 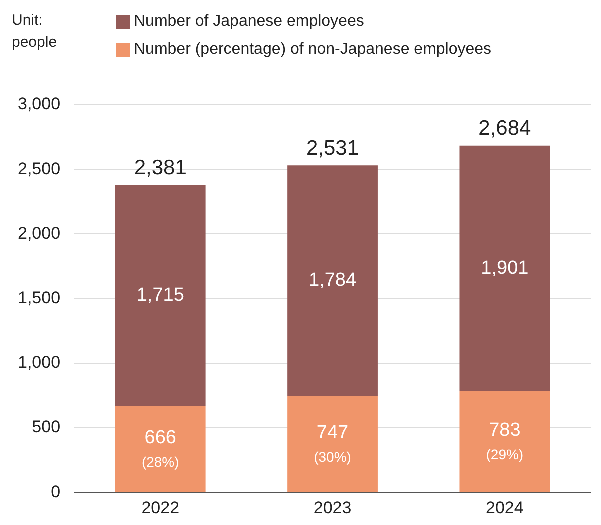 I want to click on y-tick-label: 0, so click(x=56, y=492).